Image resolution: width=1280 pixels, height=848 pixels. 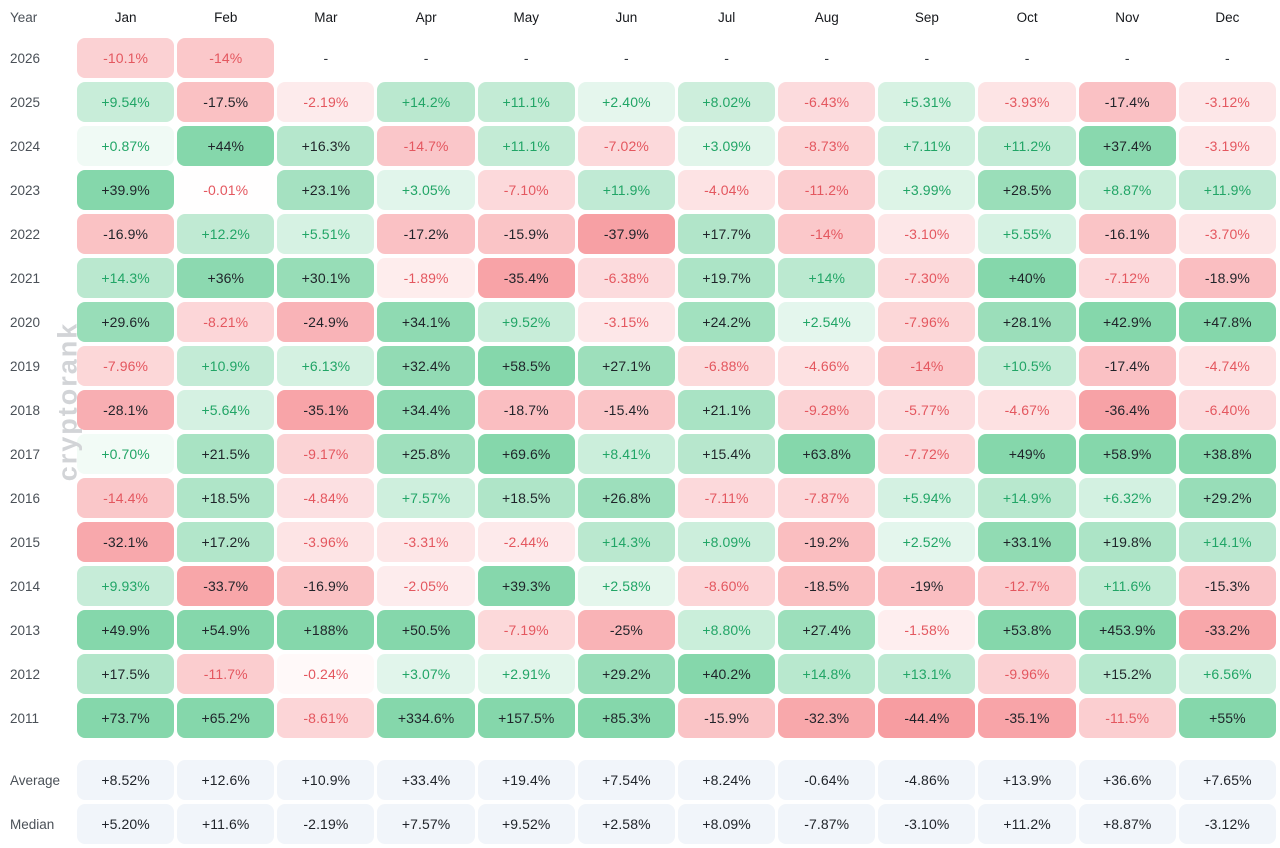 I want to click on return-cell: +10.9%, so click(x=226, y=366).